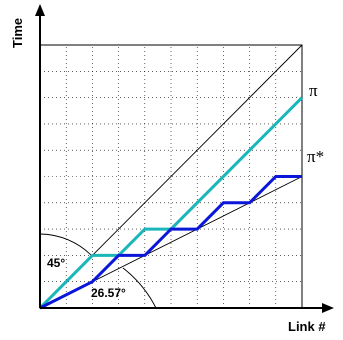 This screenshot has width=343, height=340. I want to click on y-axis-arrow-icon, so click(40, 10).